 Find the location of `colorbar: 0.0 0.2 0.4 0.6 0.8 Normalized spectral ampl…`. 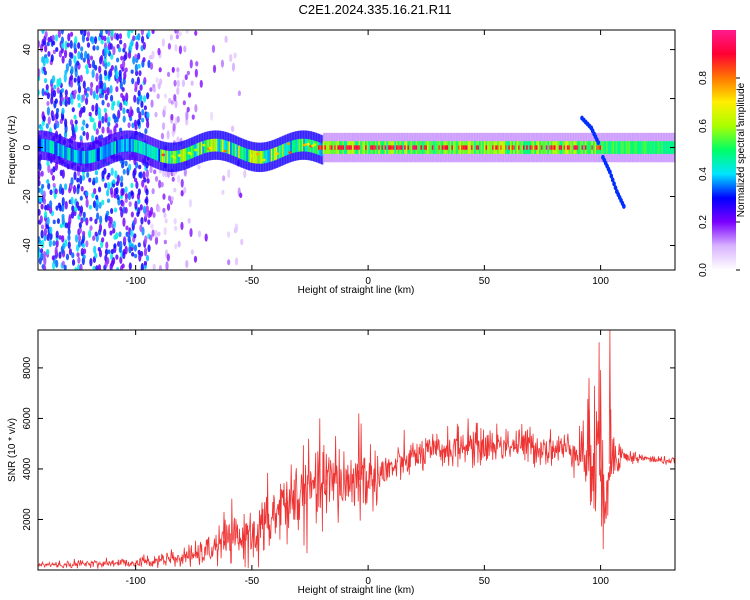

colorbar: 0.0 0.2 0.4 0.6 0.8 Normalized spectral ampl… is located at coordinates (722, 153).